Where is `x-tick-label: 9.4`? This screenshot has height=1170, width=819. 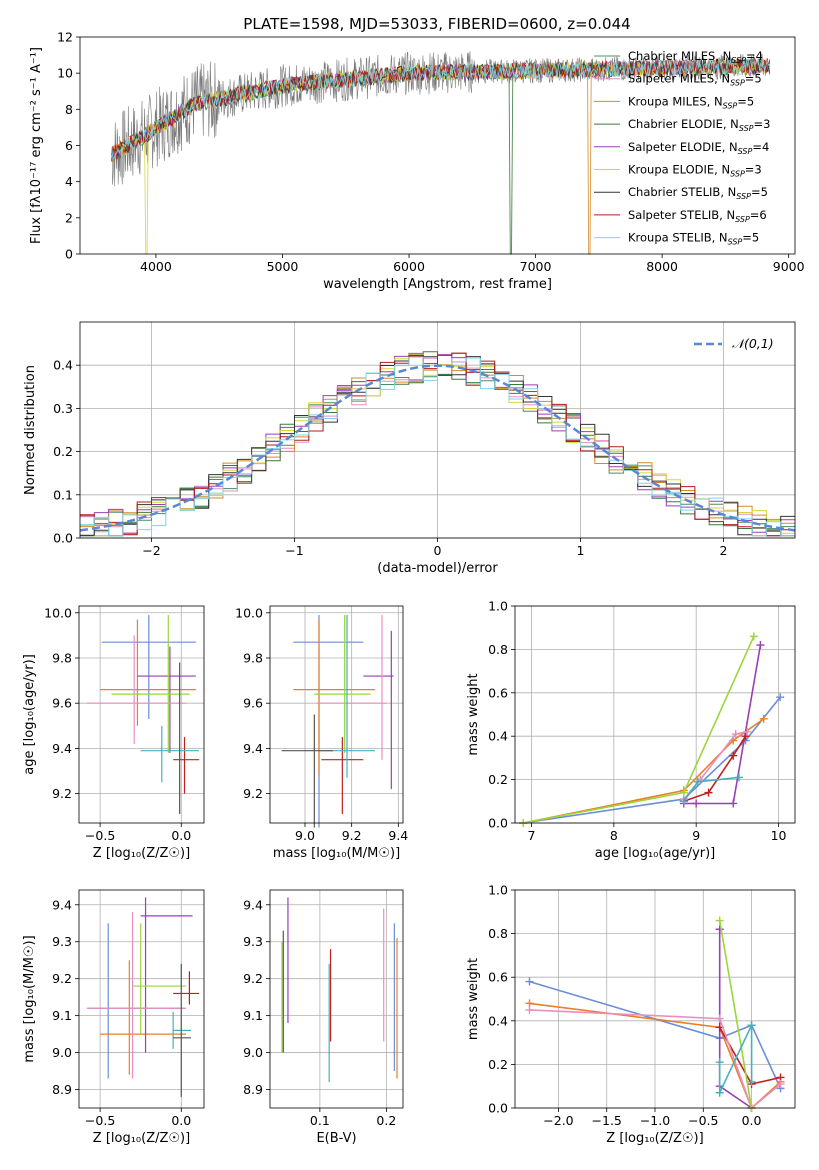 x-tick-label: 9.4 is located at coordinates (398, 835).